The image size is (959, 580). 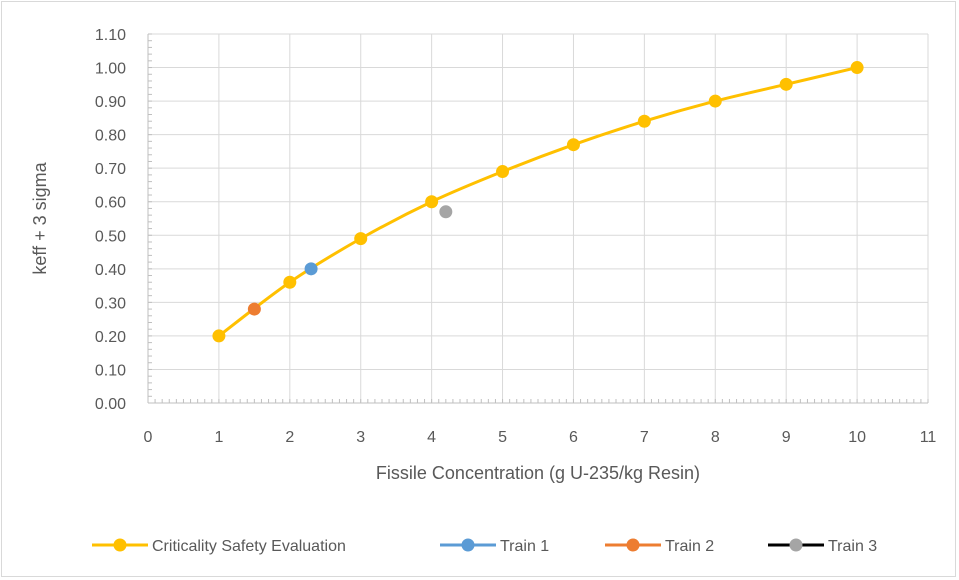 What do you see at coordinates (110, 404) in the screenshot?
I see `y-tick-label: 0.00` at bounding box center [110, 404].